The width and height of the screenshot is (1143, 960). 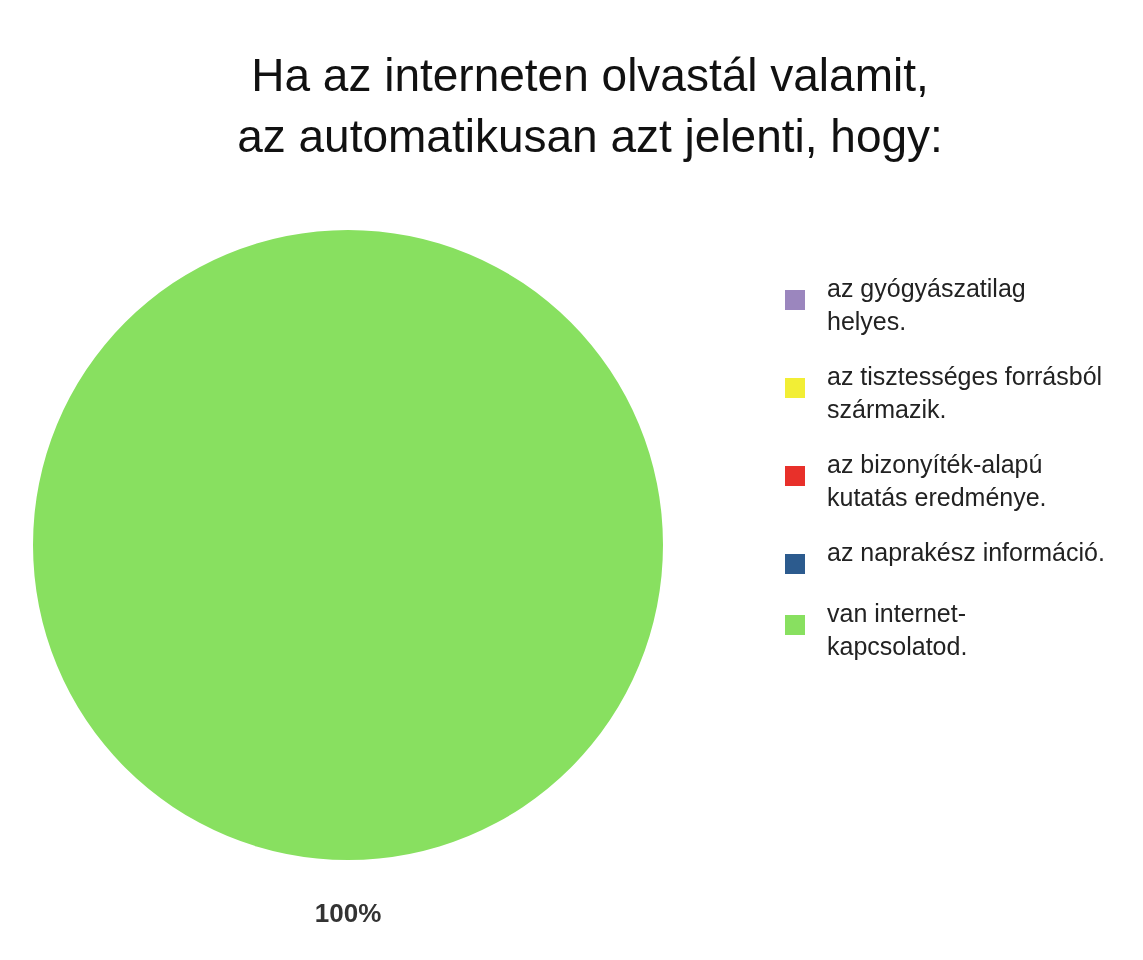 What do you see at coordinates (927, 305) in the screenshot?
I see `legend-label: az gyógyászatilag helyes.` at bounding box center [927, 305].